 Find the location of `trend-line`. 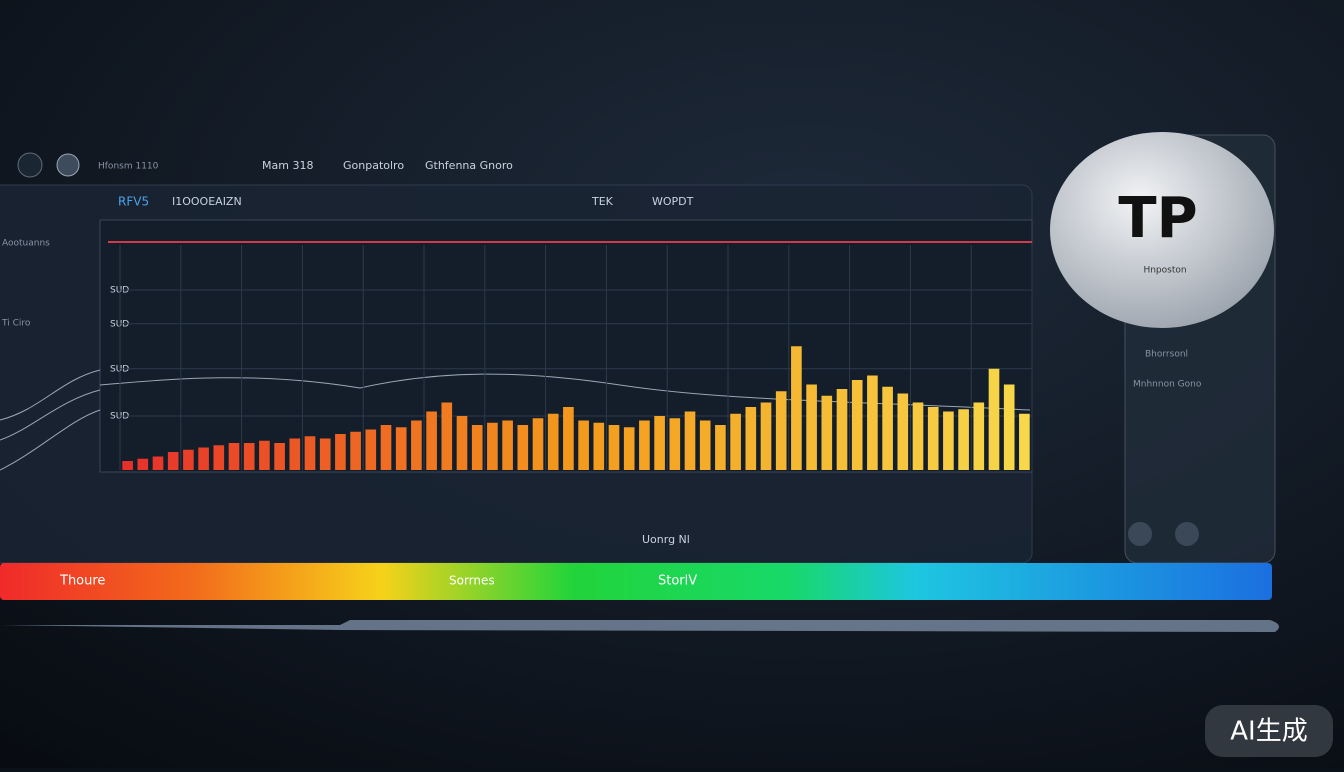

trend-line is located at coordinates (515, 420).